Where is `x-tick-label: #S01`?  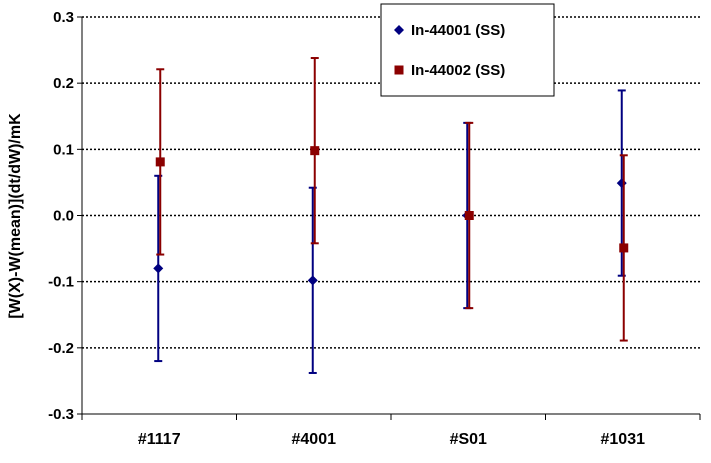 x-tick-label: #S01 is located at coordinates (468, 439).